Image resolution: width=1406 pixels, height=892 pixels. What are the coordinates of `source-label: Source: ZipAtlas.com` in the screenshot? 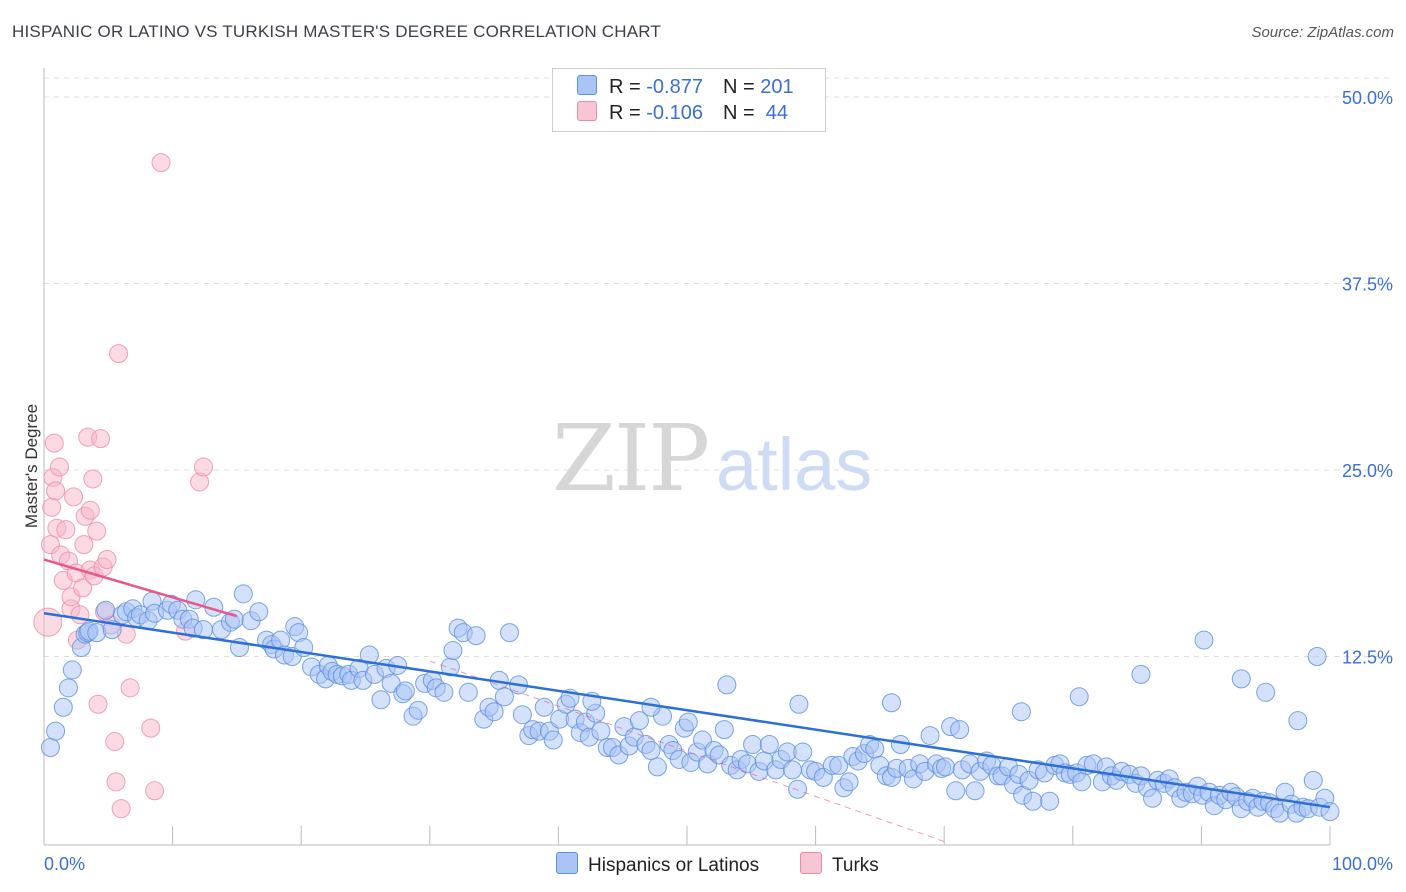 It's located at (1322, 32).